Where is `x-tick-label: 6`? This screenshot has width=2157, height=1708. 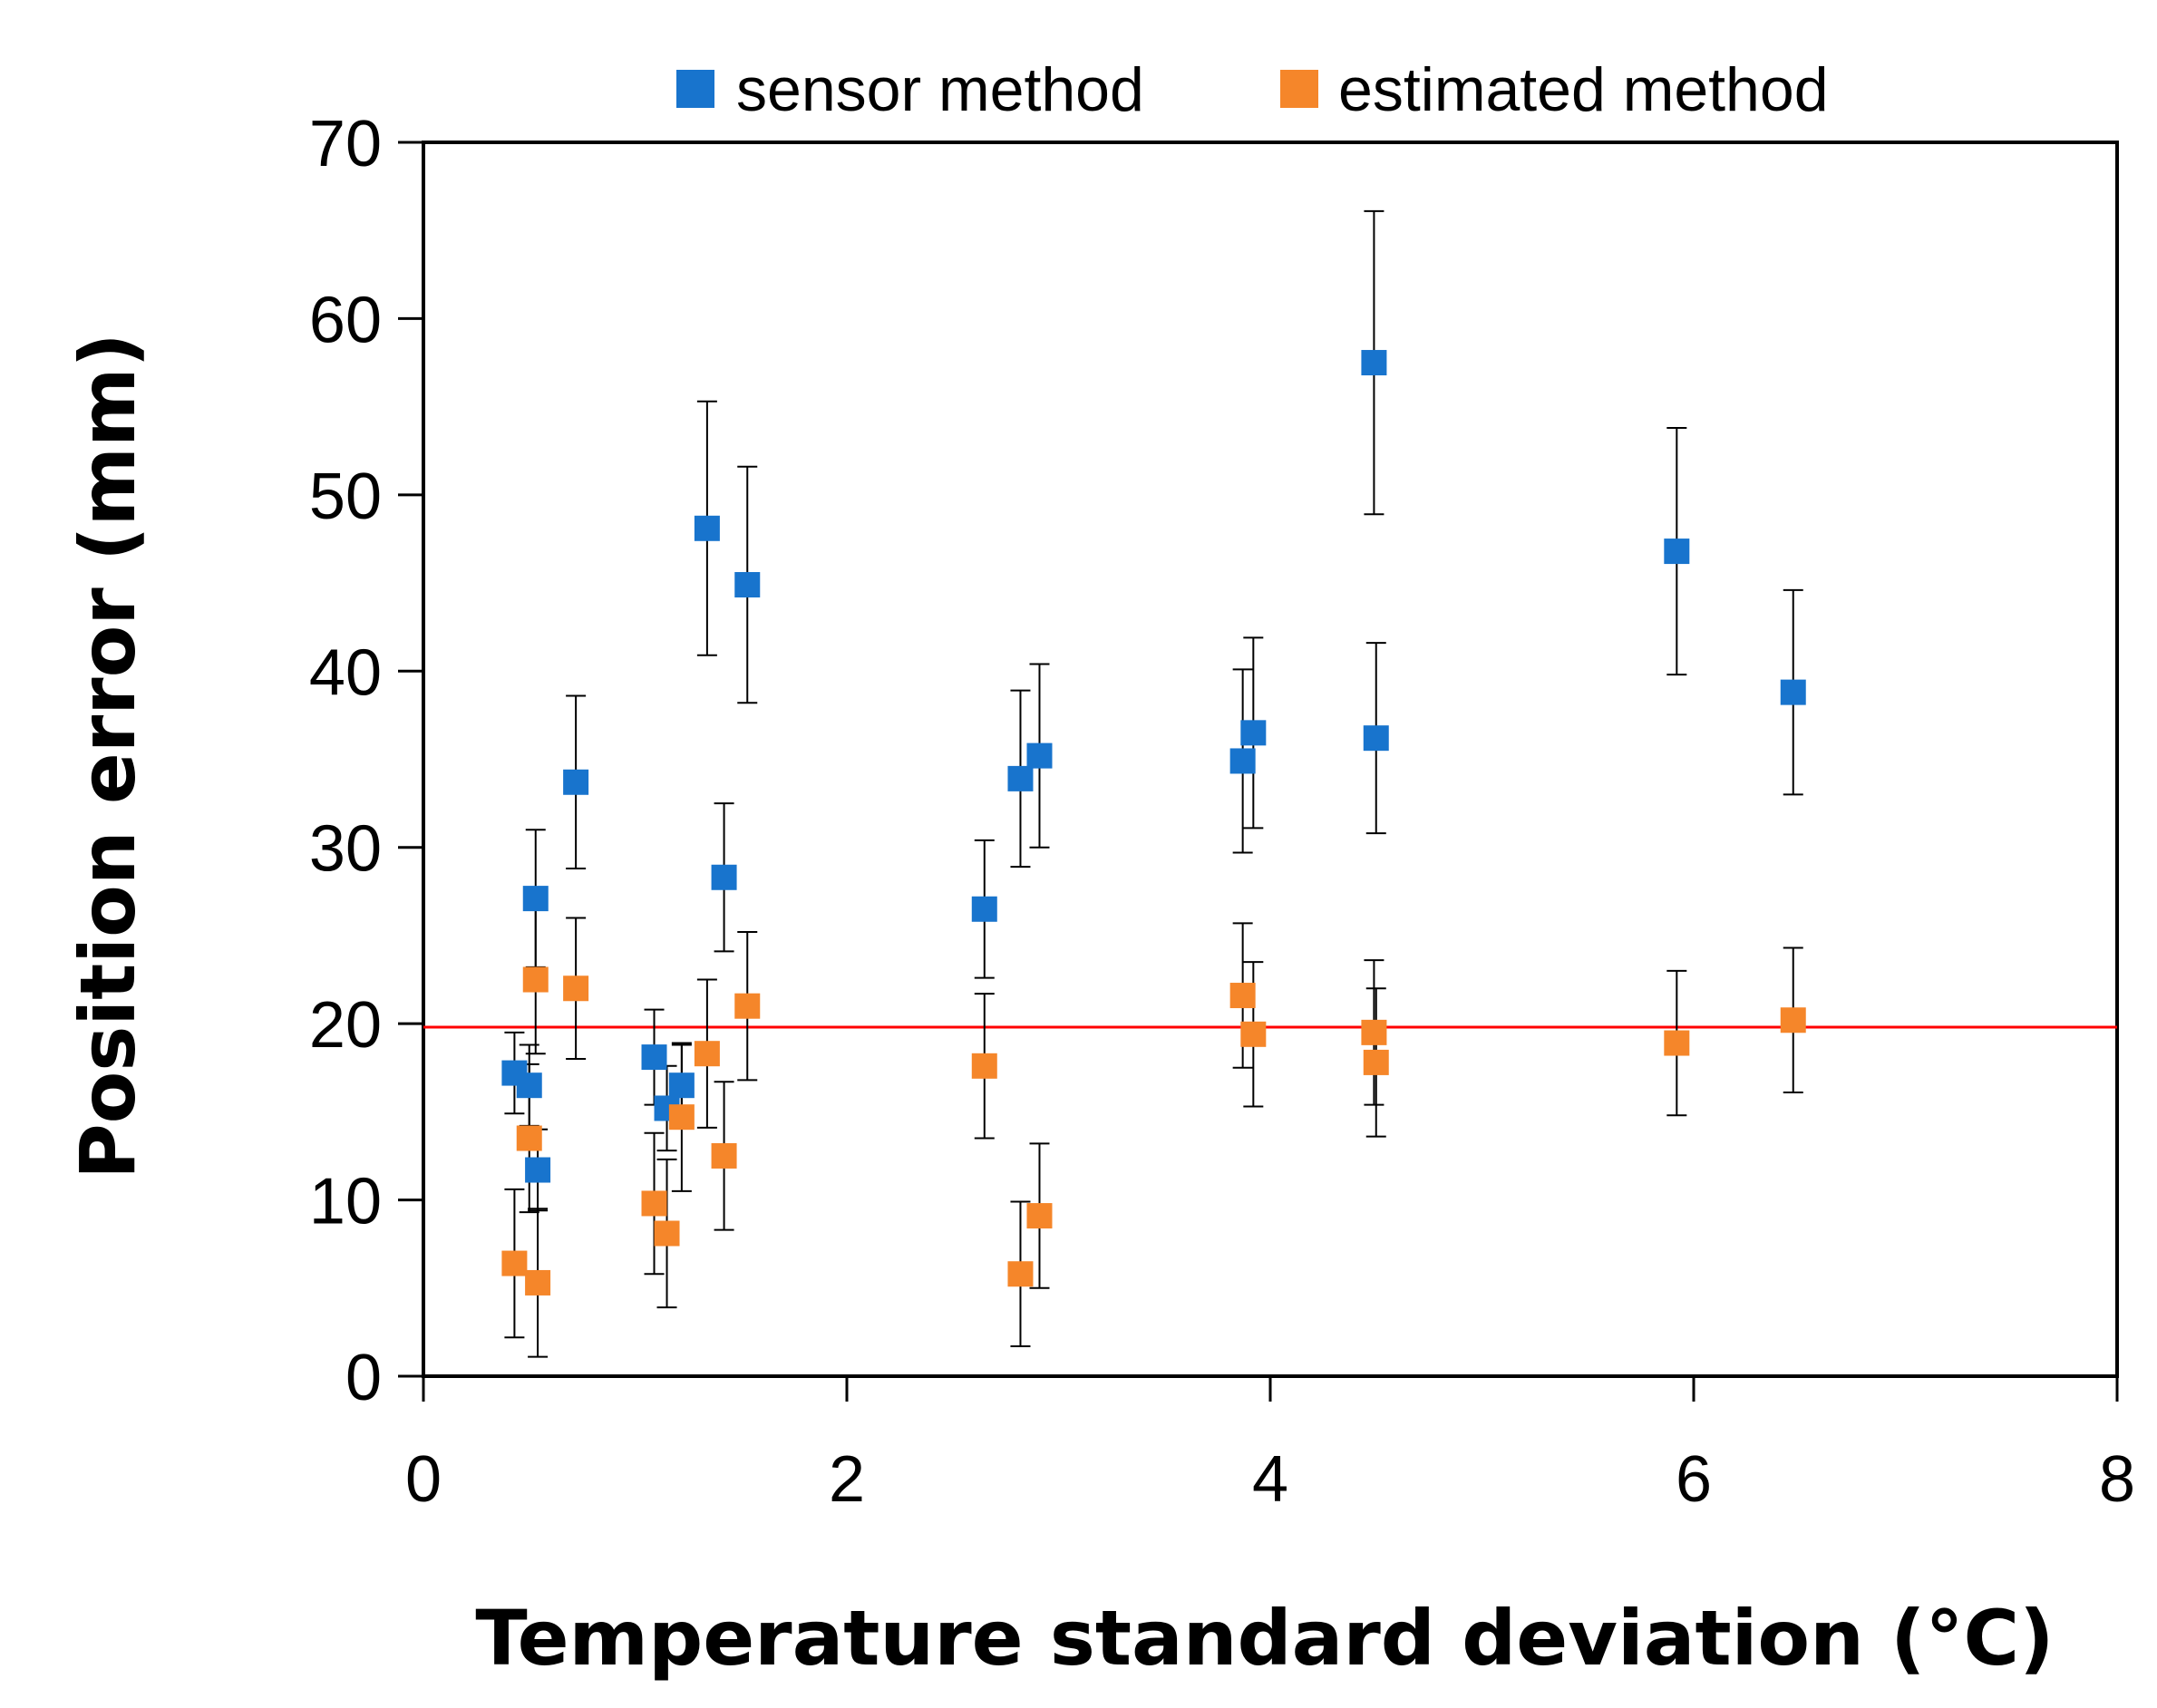 x-tick-label: 6 is located at coordinates (1694, 1479).